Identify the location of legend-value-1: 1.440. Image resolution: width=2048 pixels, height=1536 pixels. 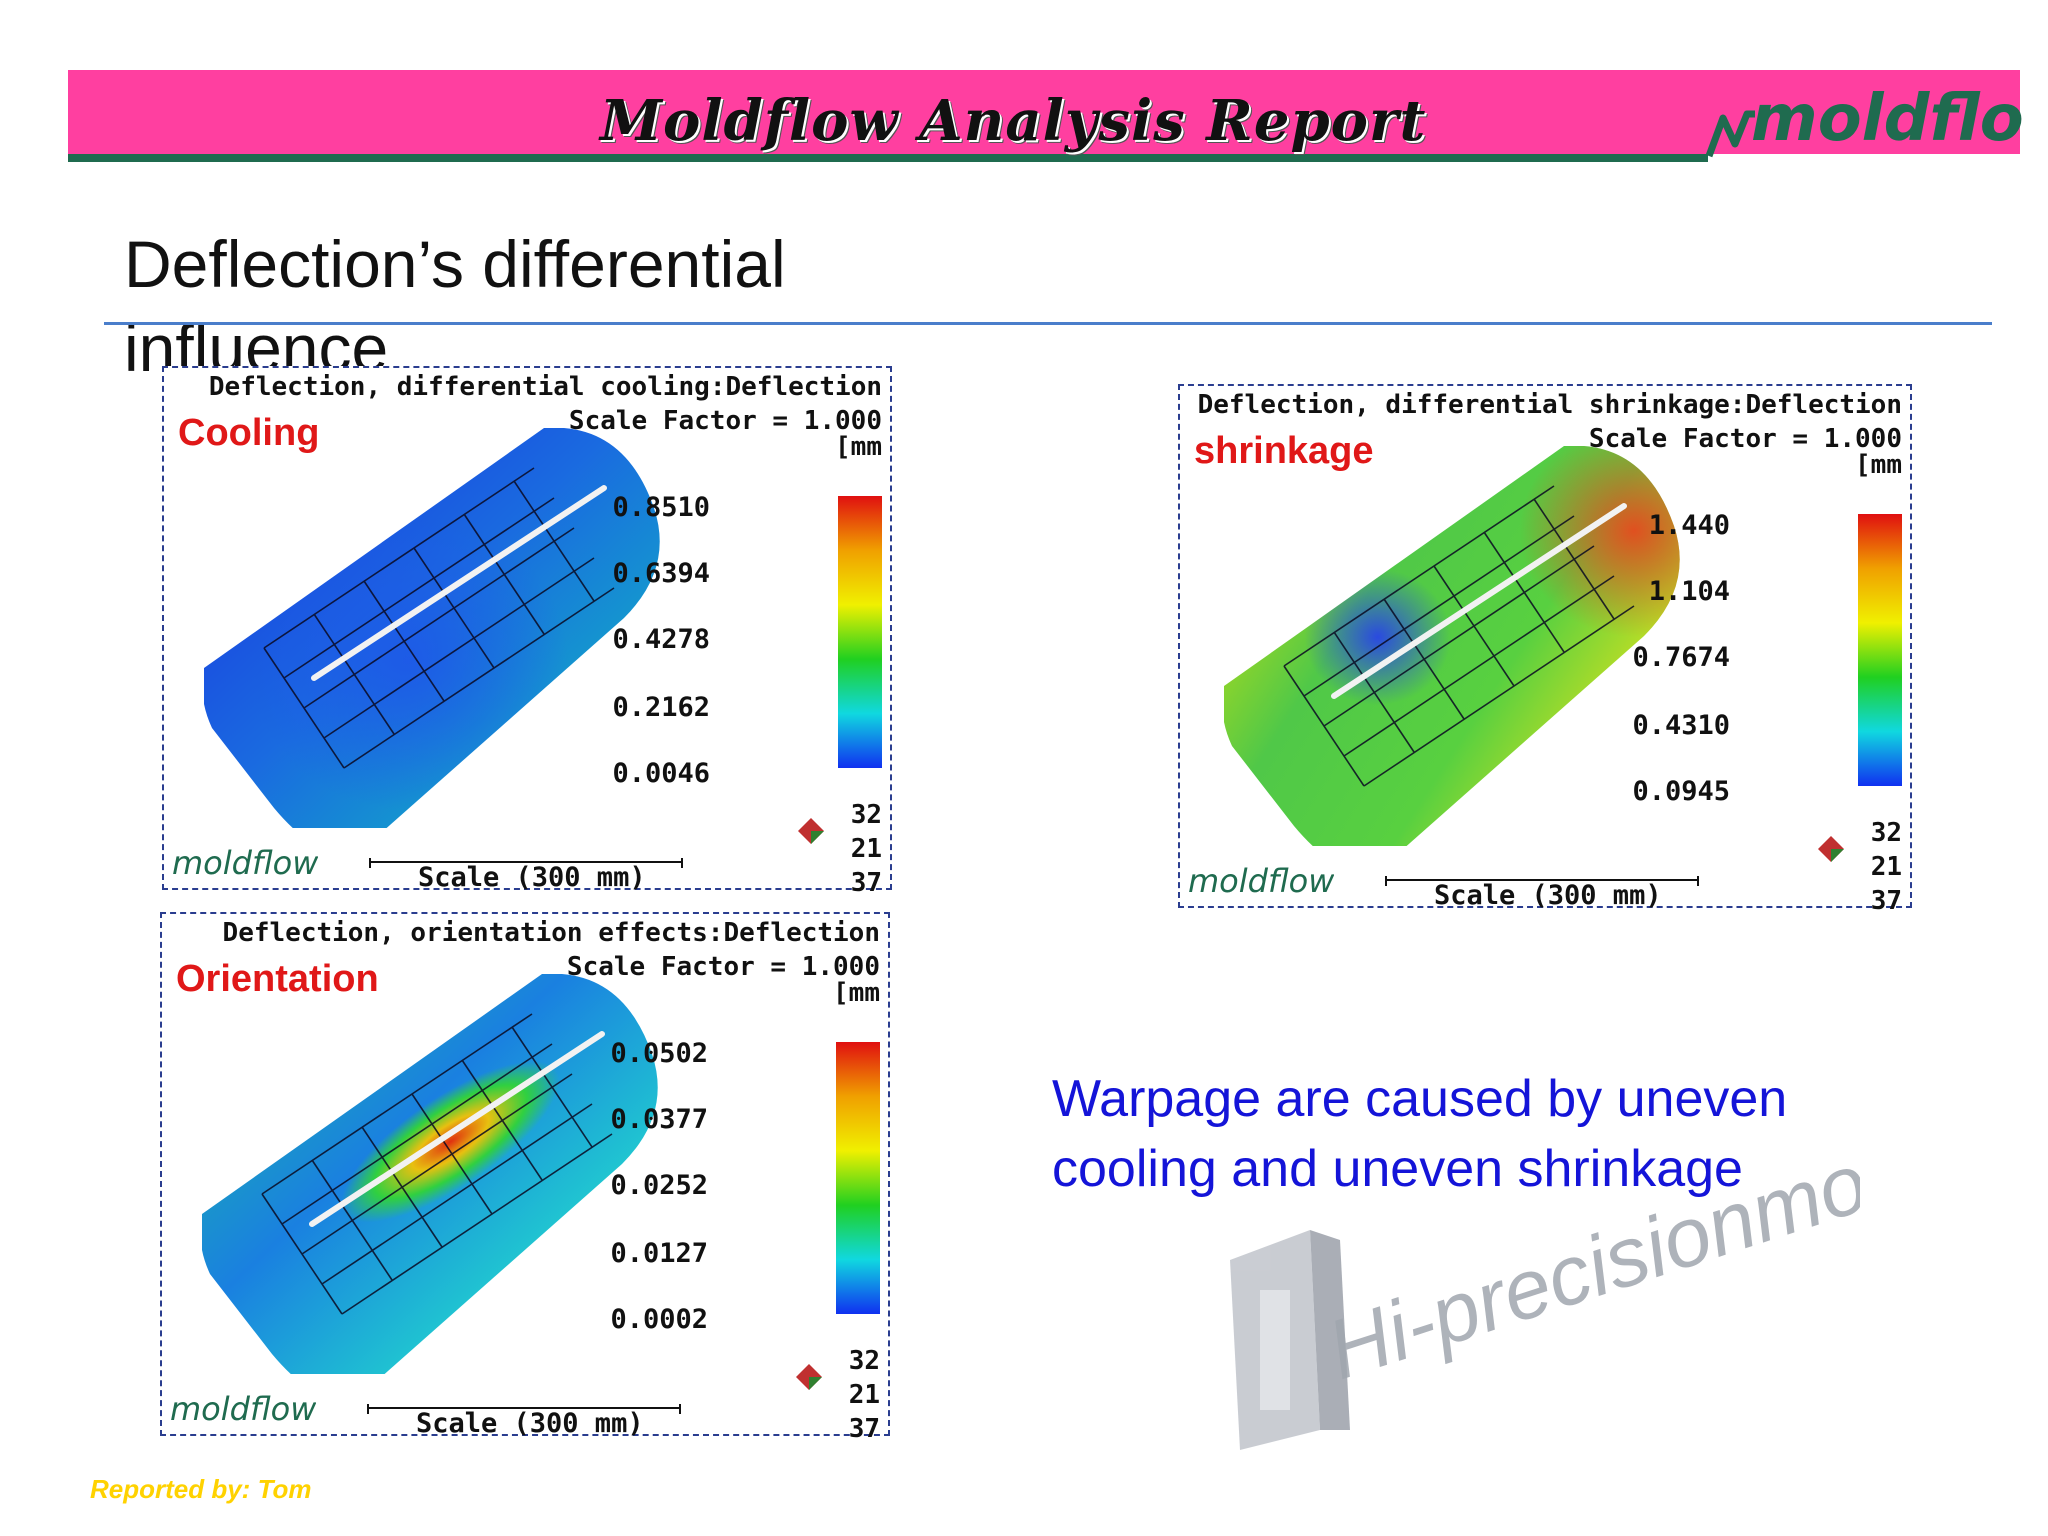
(1689, 525).